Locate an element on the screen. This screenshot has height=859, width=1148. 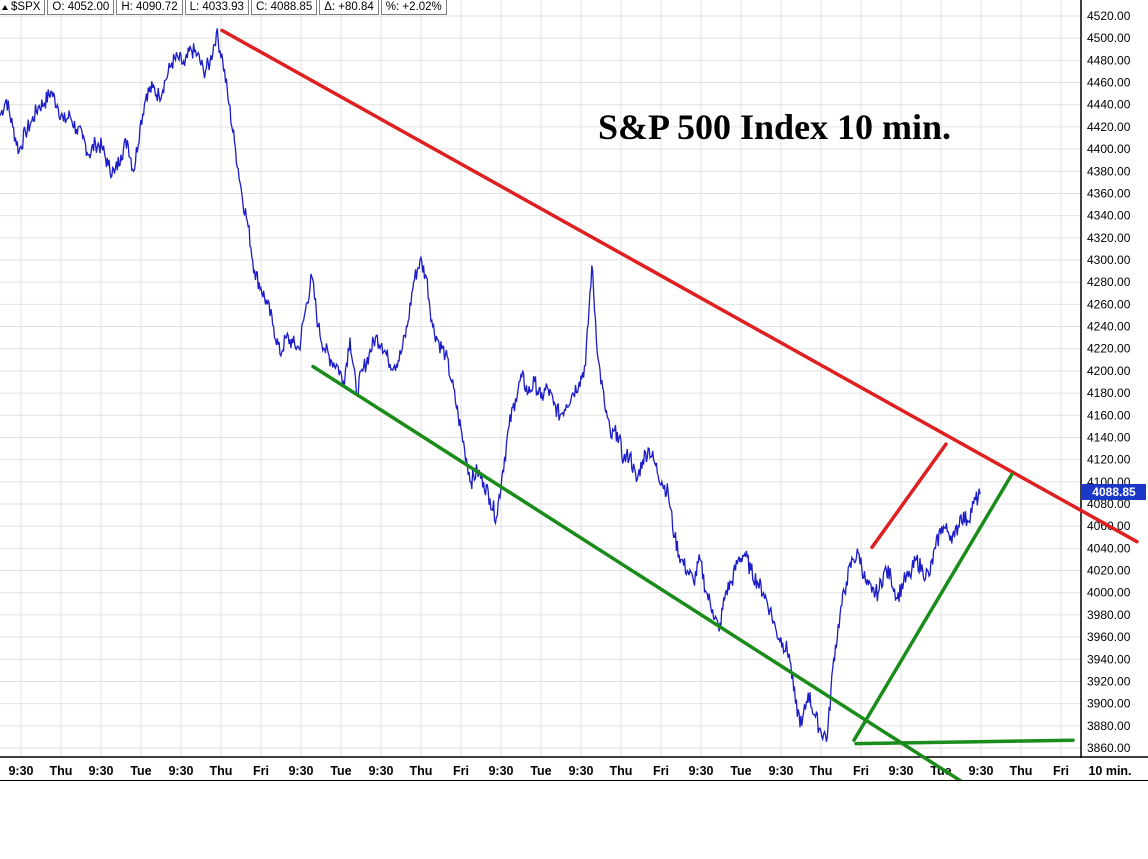
y-tick-label: 4320.00 is located at coordinates (1109, 238).